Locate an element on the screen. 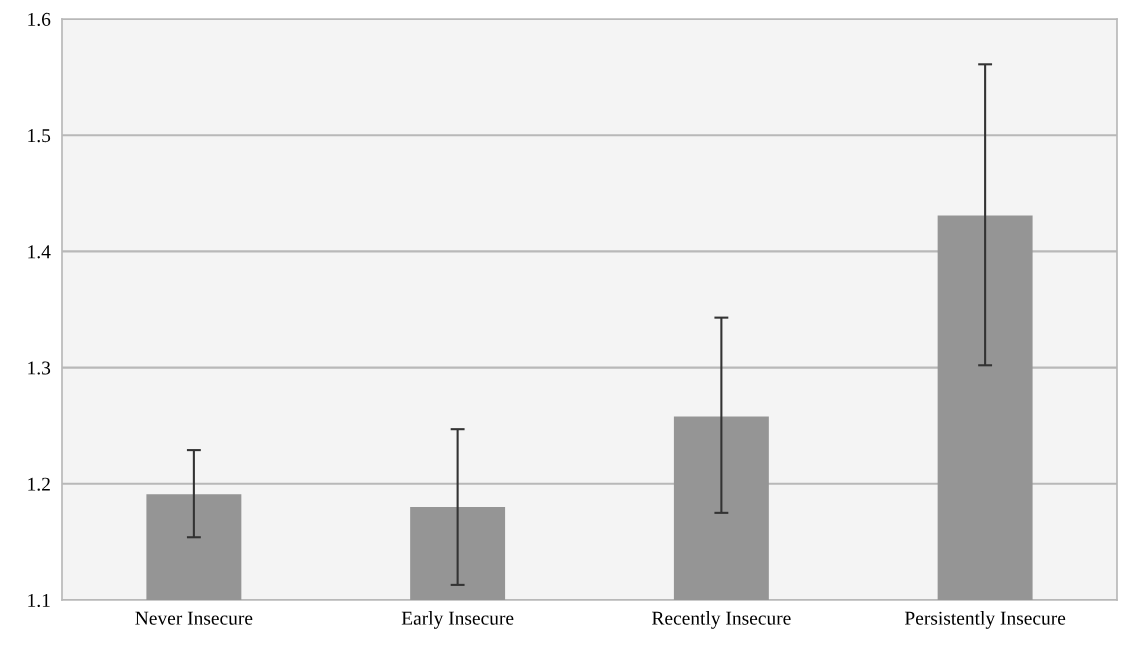  y-tick-label: 1.3 is located at coordinates (39, 368).